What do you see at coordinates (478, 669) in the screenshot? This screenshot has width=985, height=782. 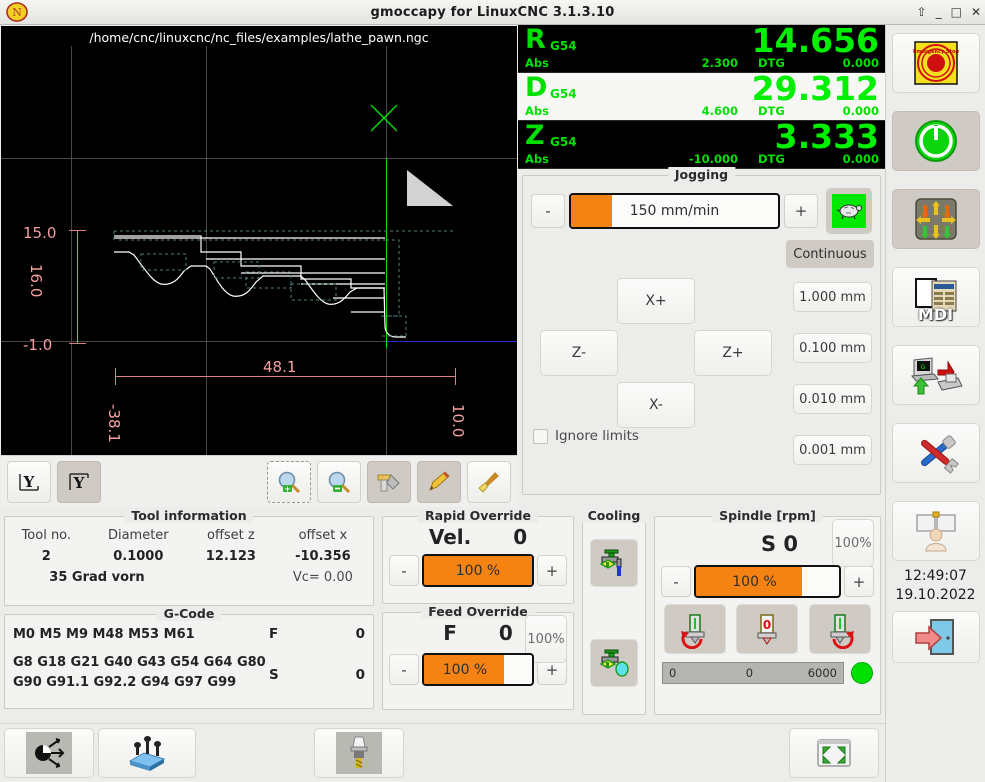 I see `feed-override-slider: 100 %` at bounding box center [478, 669].